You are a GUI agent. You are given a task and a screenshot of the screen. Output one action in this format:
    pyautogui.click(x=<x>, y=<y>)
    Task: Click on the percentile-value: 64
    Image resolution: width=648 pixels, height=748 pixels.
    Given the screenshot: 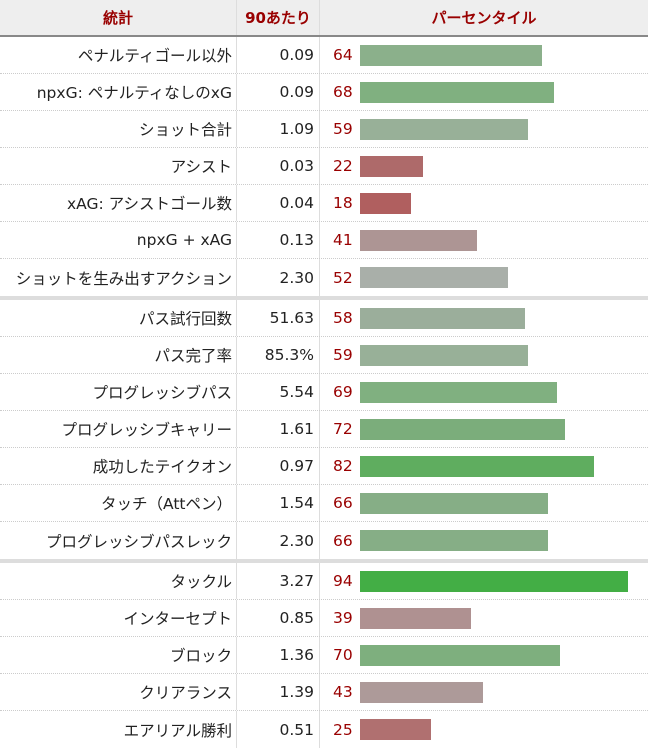 What is the action you would take?
    pyautogui.click(x=343, y=55)
    